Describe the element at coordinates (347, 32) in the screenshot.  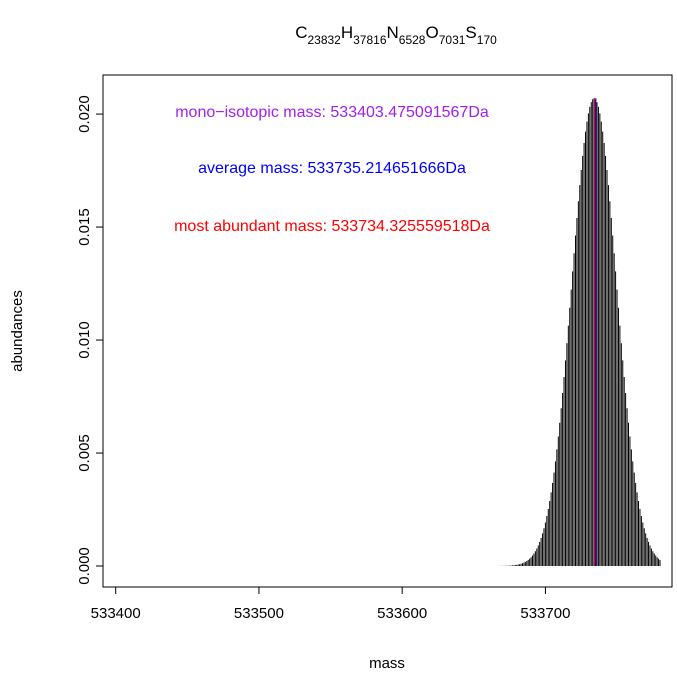
I see `formula-element: H` at that location.